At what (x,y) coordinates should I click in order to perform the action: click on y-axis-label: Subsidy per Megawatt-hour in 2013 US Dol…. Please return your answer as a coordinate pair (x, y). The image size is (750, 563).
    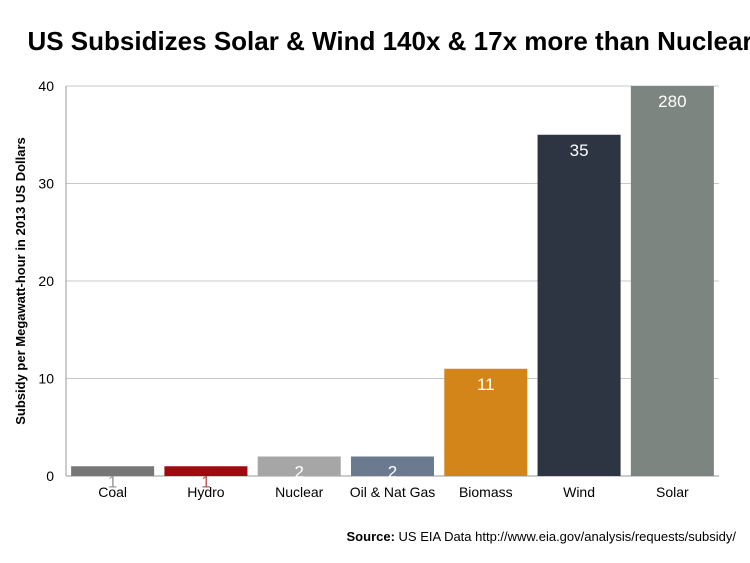
    Looking at the image, I should click on (20, 281).